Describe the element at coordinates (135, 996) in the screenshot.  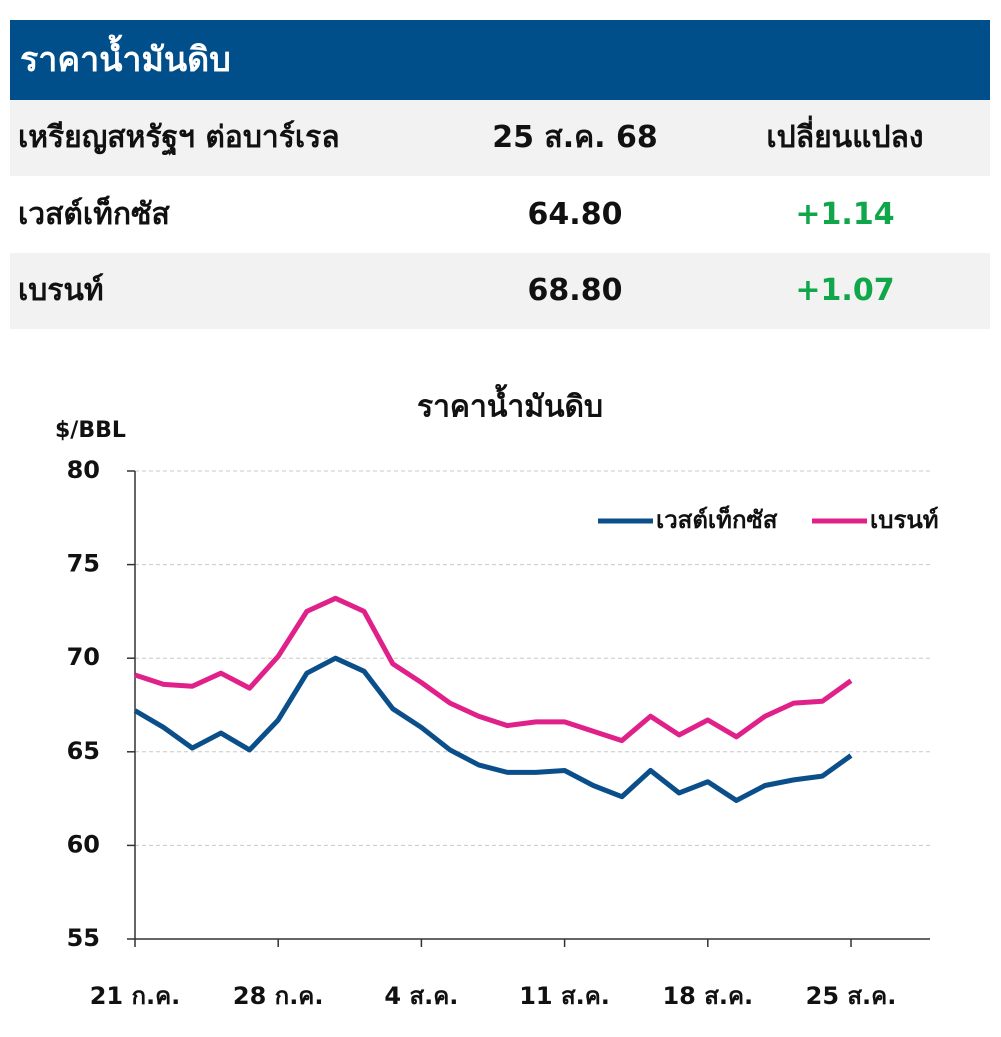
I see `x-tick-label: 21 ก.ค.` at that location.